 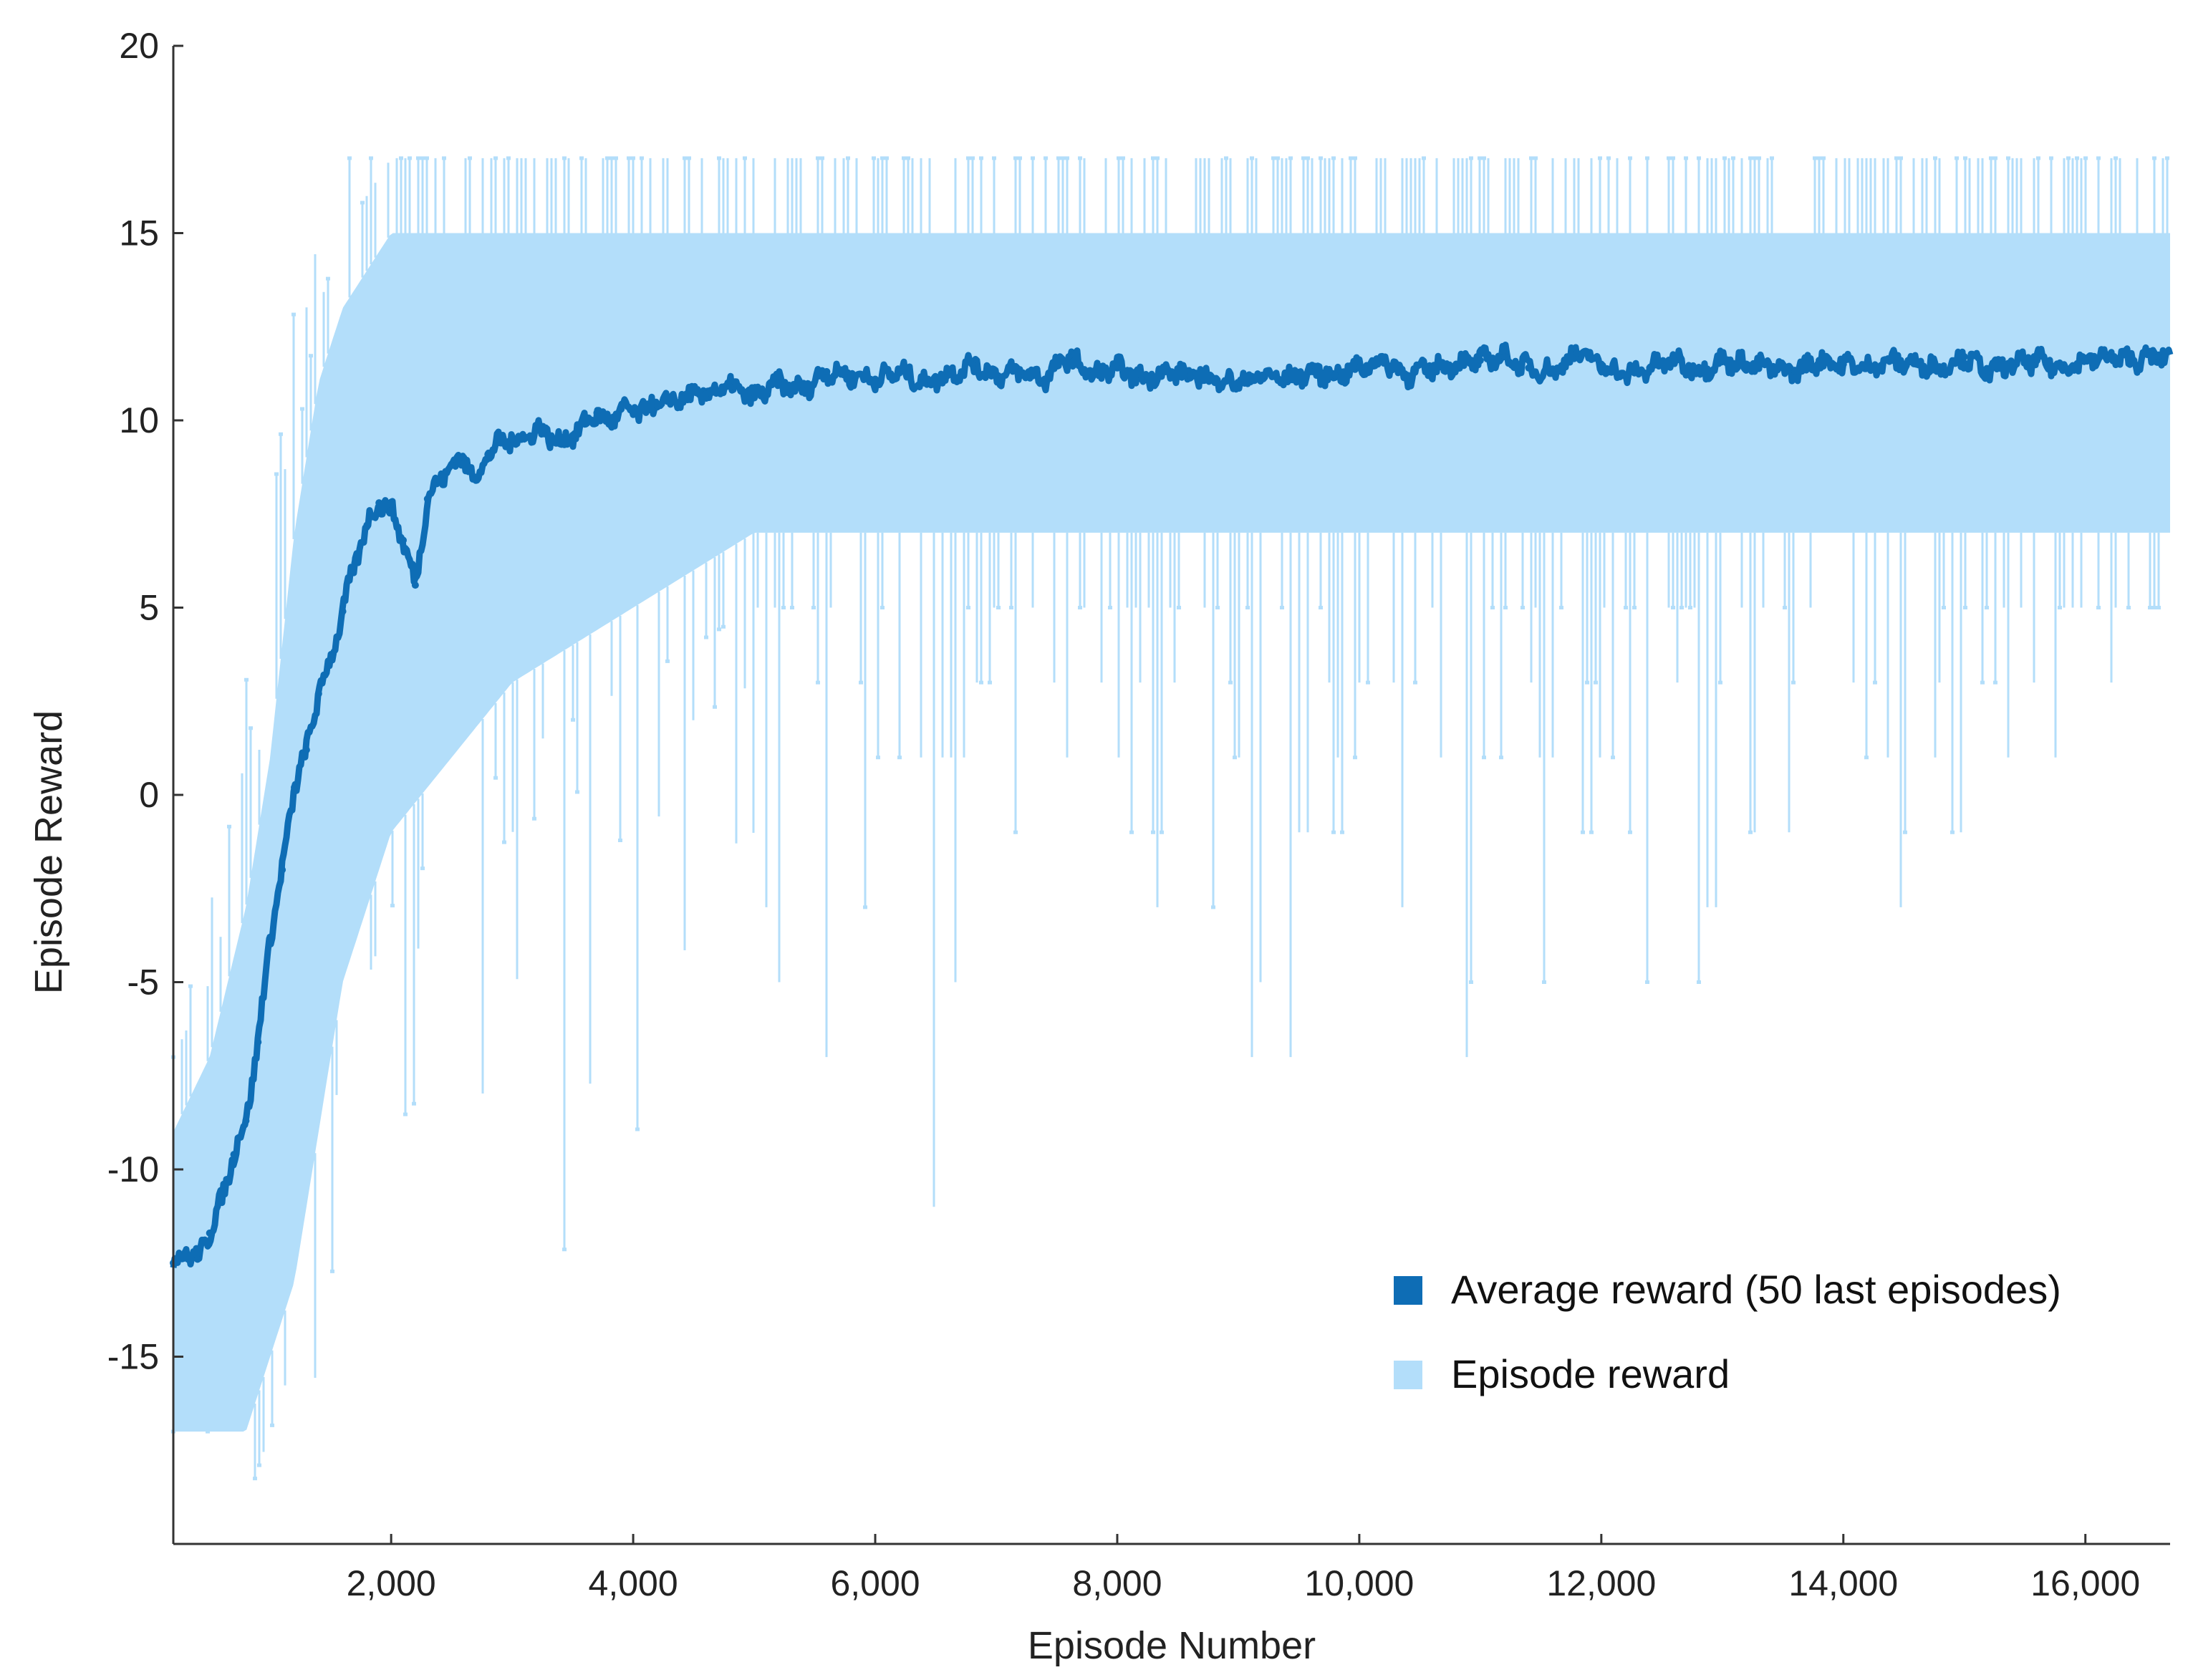 I want to click on legend-swatch-episode, so click(x=1408, y=1375).